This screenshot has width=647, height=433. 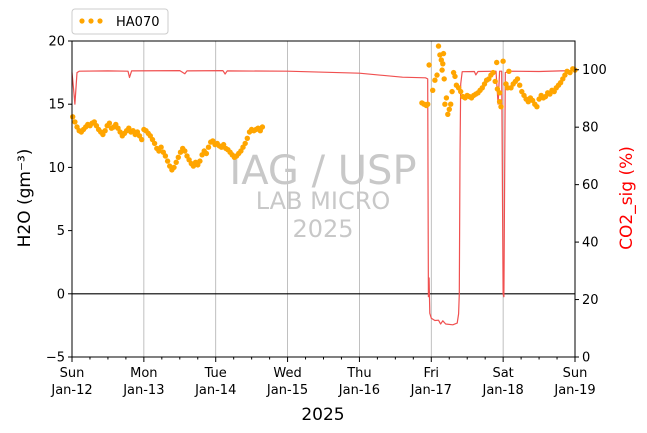 I want to click on x-tick-label-date: Jan-19, so click(x=574, y=390).